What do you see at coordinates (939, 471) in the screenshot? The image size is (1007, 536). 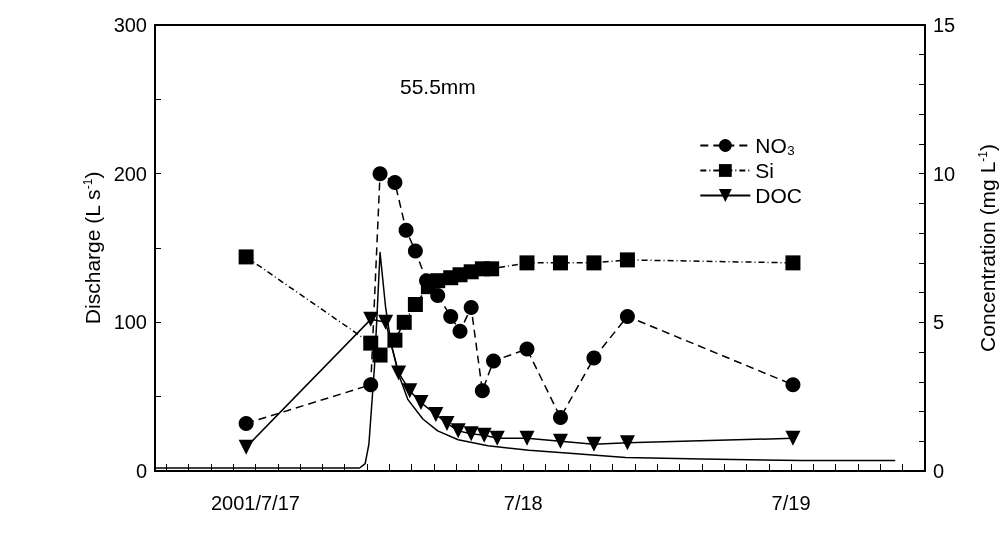 I see `y2-tick-label: 0` at bounding box center [939, 471].